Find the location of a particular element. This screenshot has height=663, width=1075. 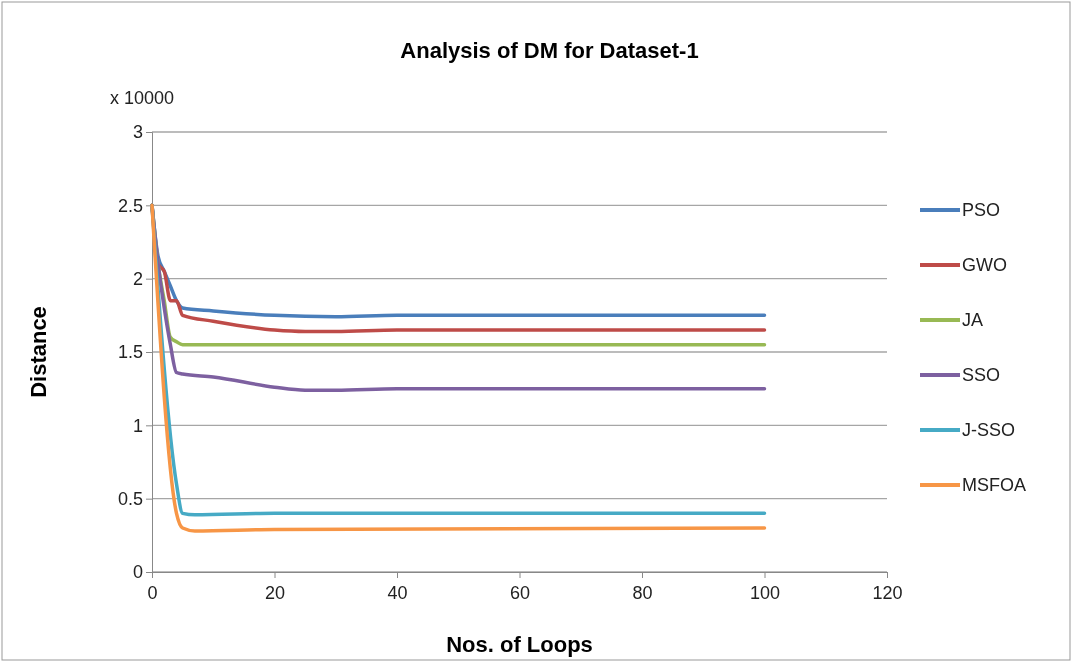

legend-label: SSO is located at coordinates (981, 375).